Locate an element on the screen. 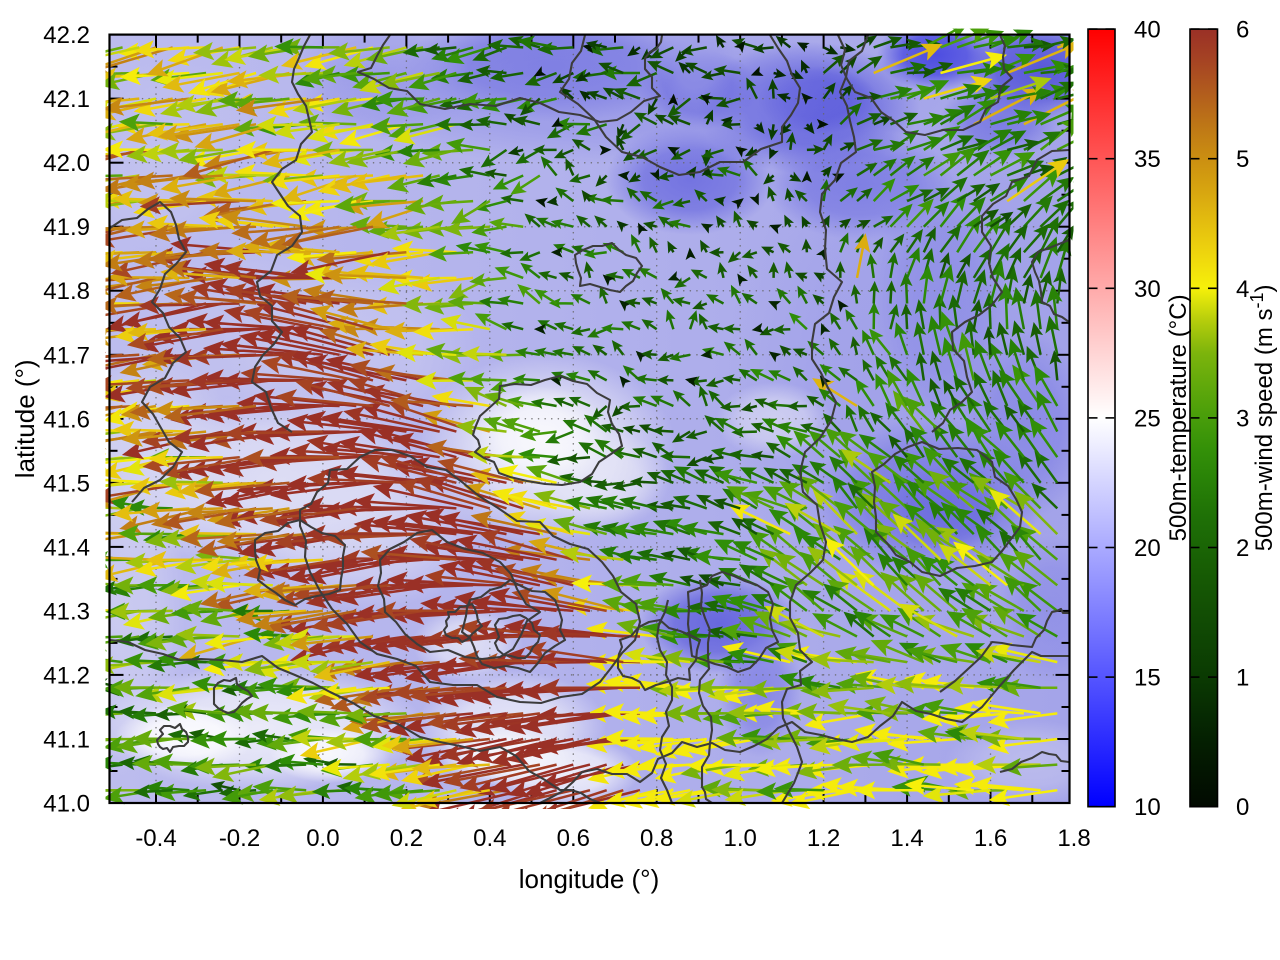 The image size is (1280, 960). svg-text: latitude (°) is located at coordinates (25, 418).